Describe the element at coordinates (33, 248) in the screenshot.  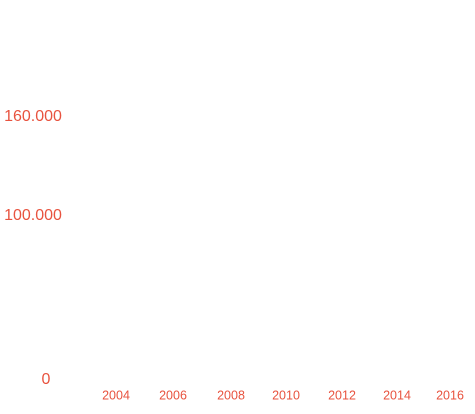
I see `y-axis: 0 100.000 160.000` at that location.